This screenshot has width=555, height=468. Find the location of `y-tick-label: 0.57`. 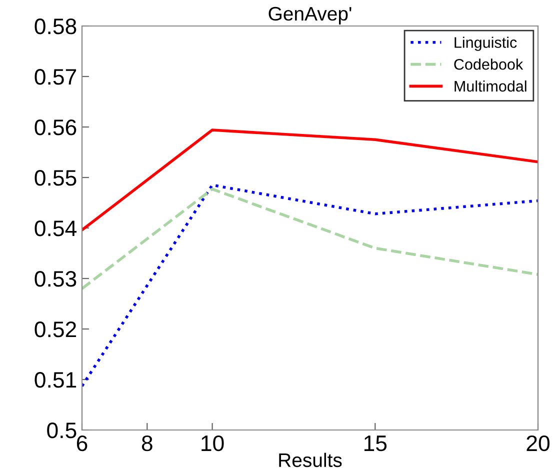

y-tick-label: 0.57 is located at coordinates (55, 77).